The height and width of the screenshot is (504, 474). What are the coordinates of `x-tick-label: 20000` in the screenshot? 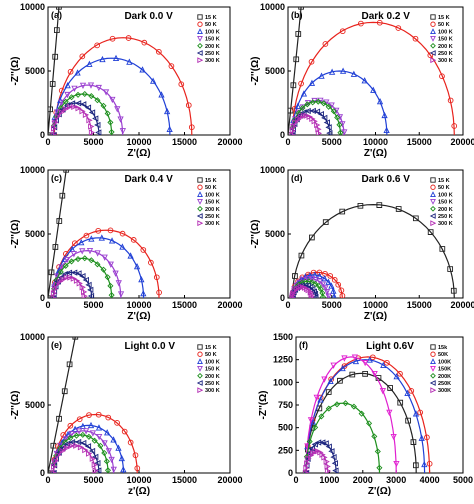 It's located at (229, 480).